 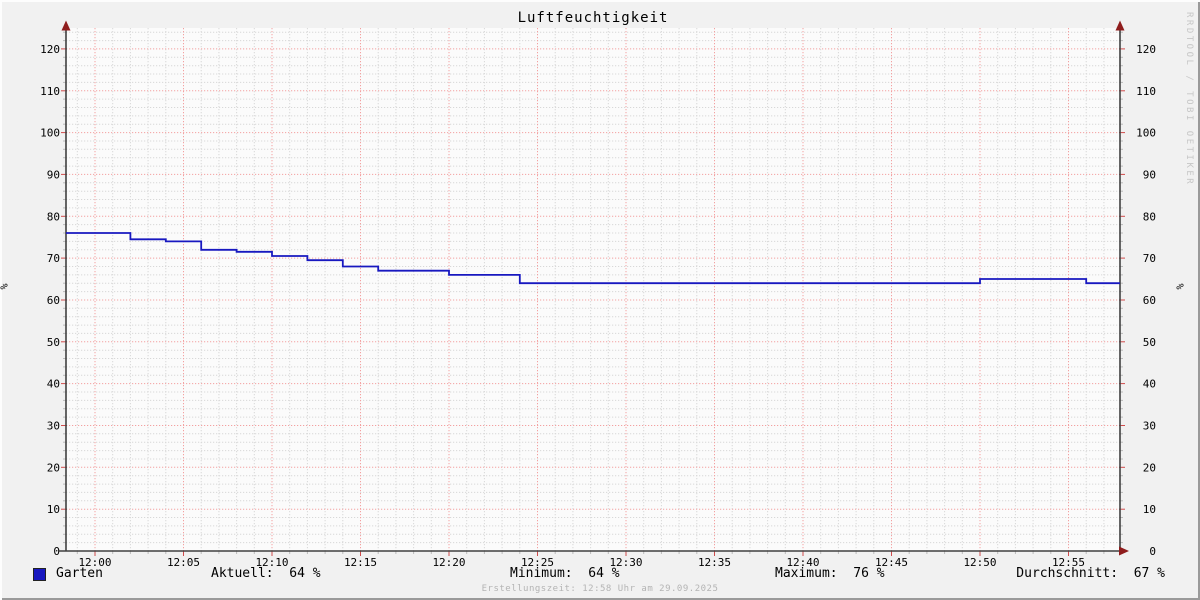 What do you see at coordinates (1149, 426) in the screenshot?
I see `y-tick-label-right: 30` at bounding box center [1149, 426].